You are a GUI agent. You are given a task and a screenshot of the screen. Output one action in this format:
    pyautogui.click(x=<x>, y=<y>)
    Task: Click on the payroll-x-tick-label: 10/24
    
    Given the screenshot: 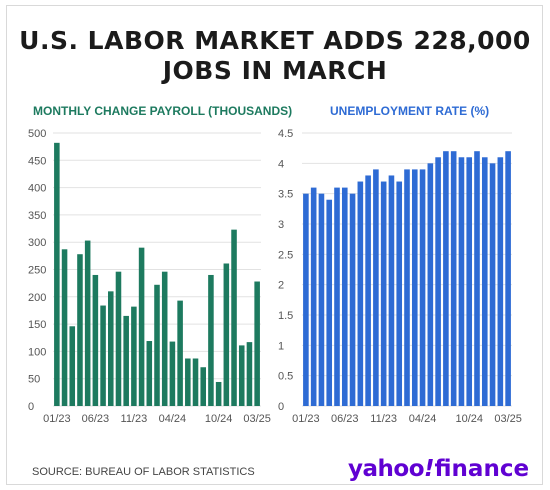 What is the action you would take?
    pyautogui.click(x=219, y=419)
    